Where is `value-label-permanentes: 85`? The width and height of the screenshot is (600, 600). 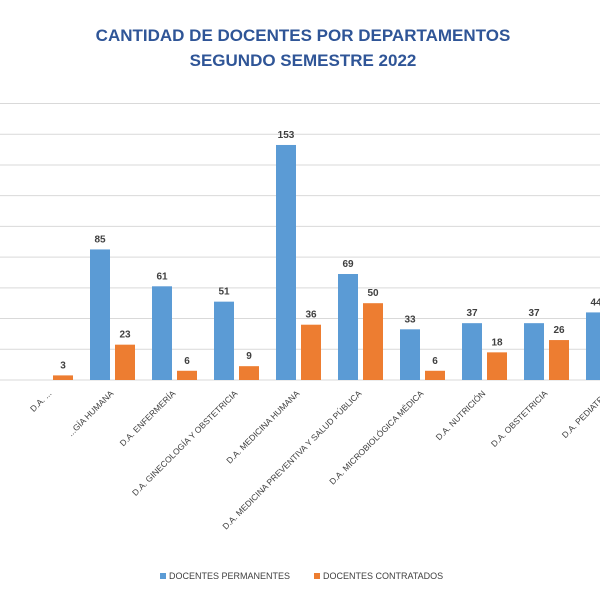 value-label-permanentes: 85 is located at coordinates (100, 239).